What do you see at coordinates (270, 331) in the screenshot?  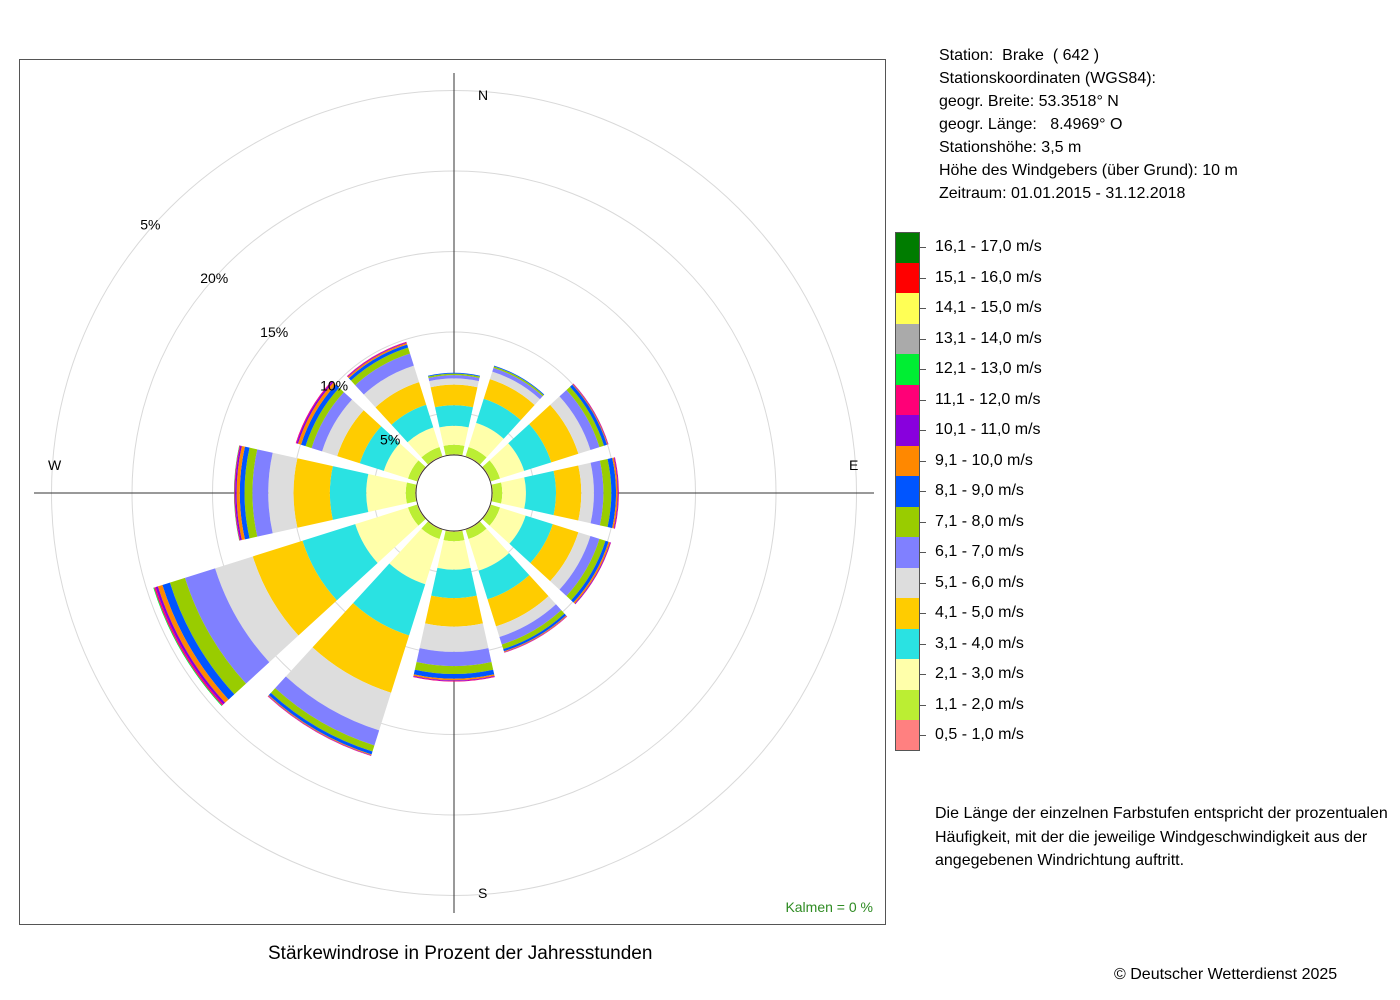 I see `ring-labels: 5% 10% 15% 20% 5%` at bounding box center [270, 331].